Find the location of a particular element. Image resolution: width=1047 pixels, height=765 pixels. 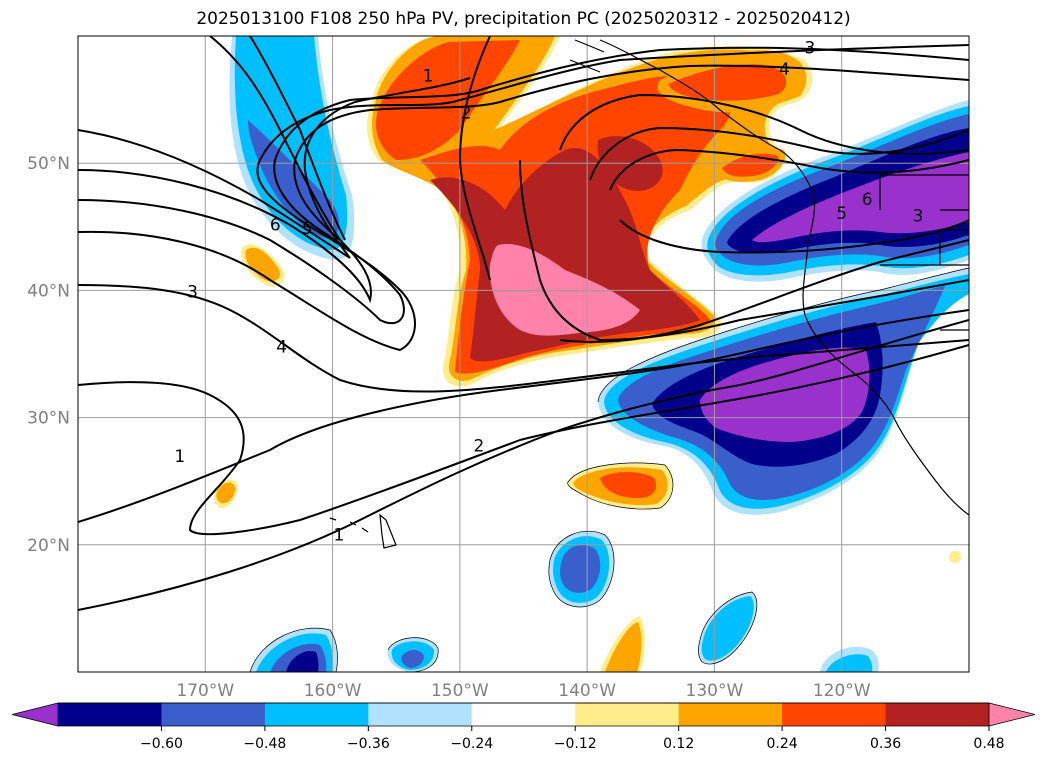

colorbar is located at coordinates (523, 714).